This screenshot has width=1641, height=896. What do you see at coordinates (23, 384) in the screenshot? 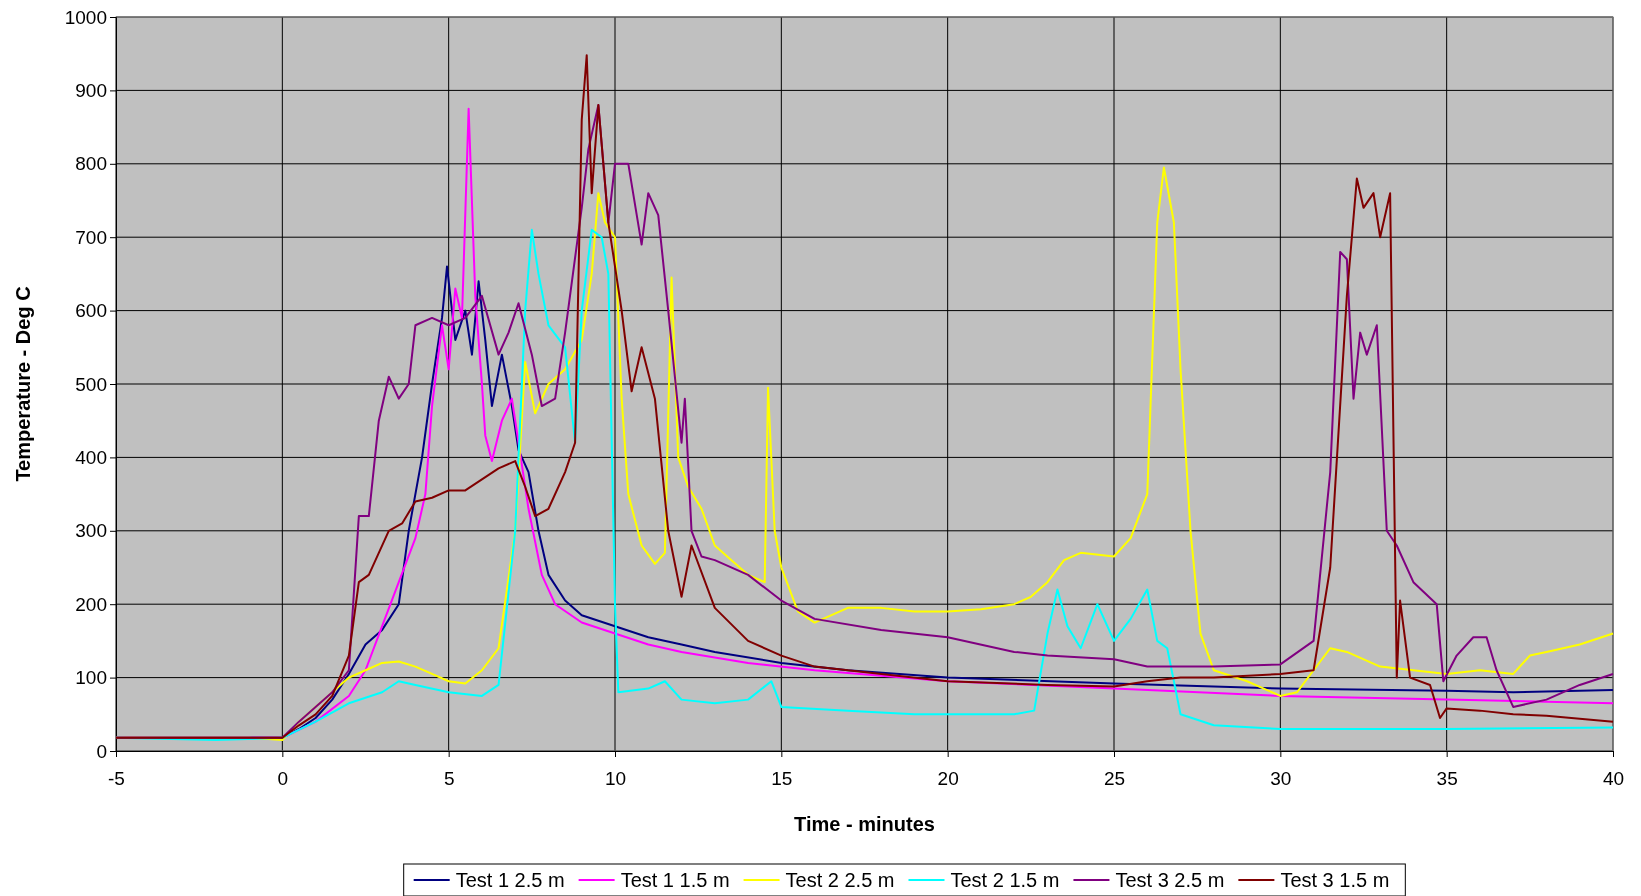
I see `y-axis-title: Temperature - Deg C` at bounding box center [23, 384].